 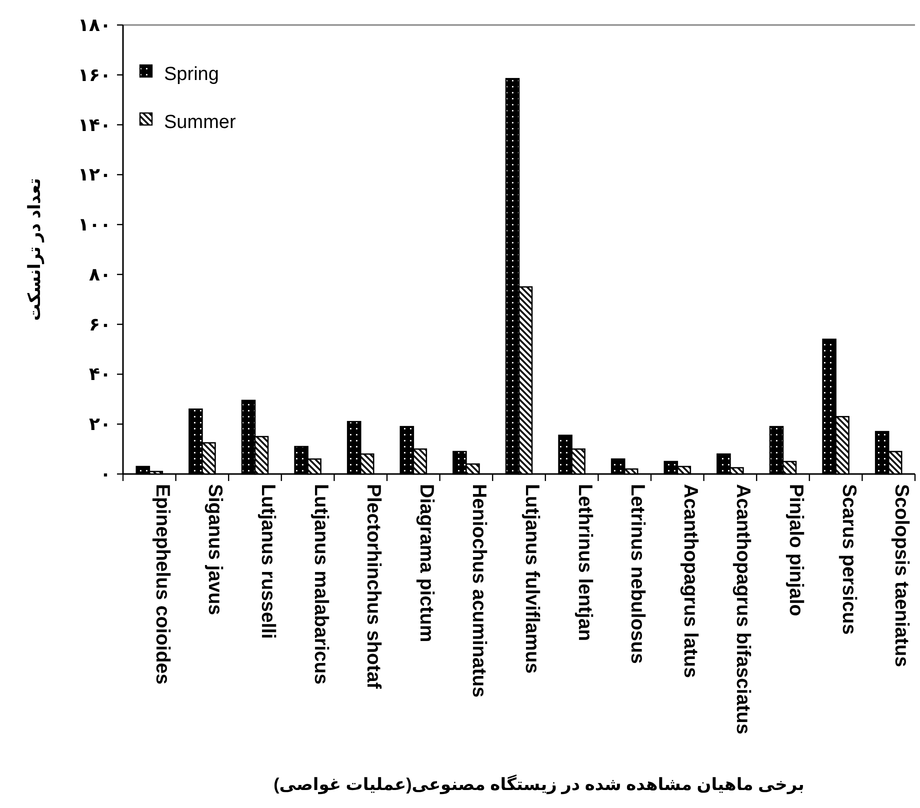 What do you see at coordinates (35, 249) in the screenshot?
I see `y-axis-title: تعداد در ترانسکت` at bounding box center [35, 249].